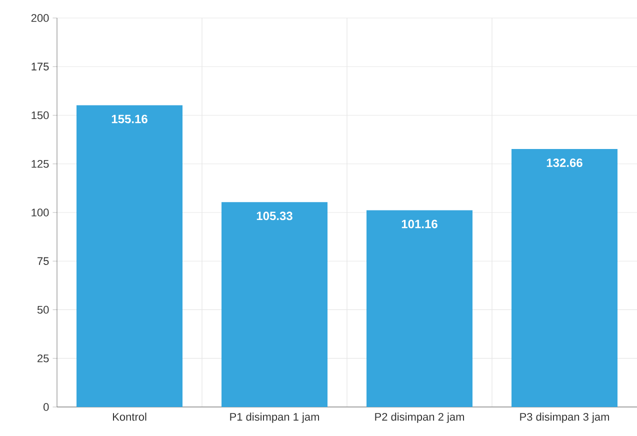 The height and width of the screenshot is (436, 637). I want to click on x-tick-label: P3 disimpan 3 jam, so click(564, 417).